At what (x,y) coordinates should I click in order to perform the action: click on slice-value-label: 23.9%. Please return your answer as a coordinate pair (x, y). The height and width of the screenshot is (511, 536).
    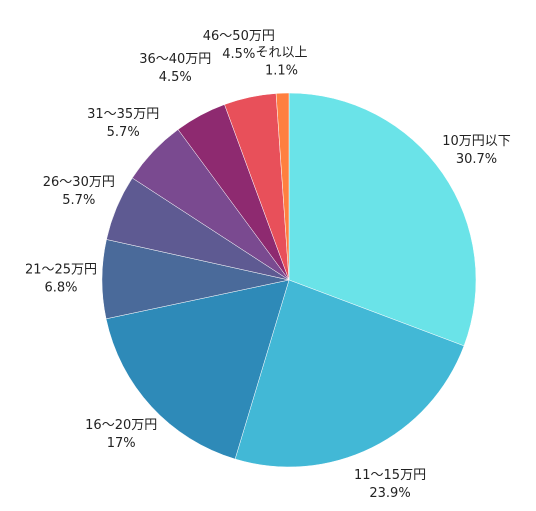
    Looking at the image, I should click on (389, 493).